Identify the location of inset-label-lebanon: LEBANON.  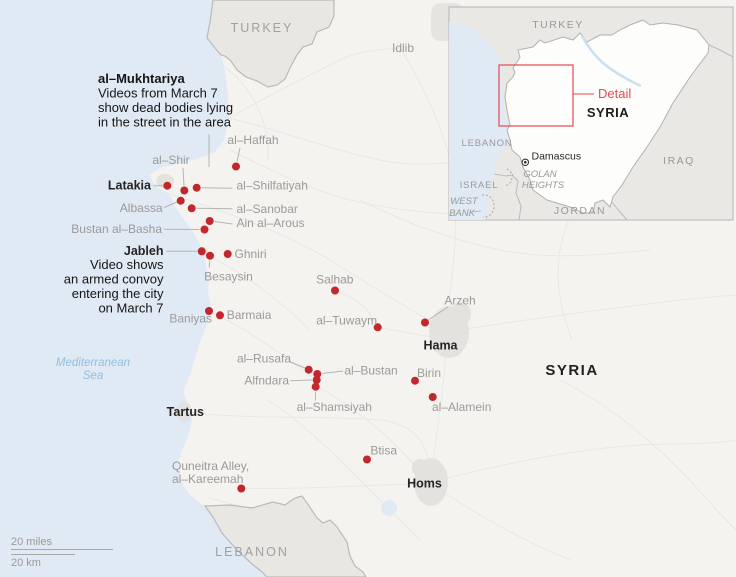
(486, 143).